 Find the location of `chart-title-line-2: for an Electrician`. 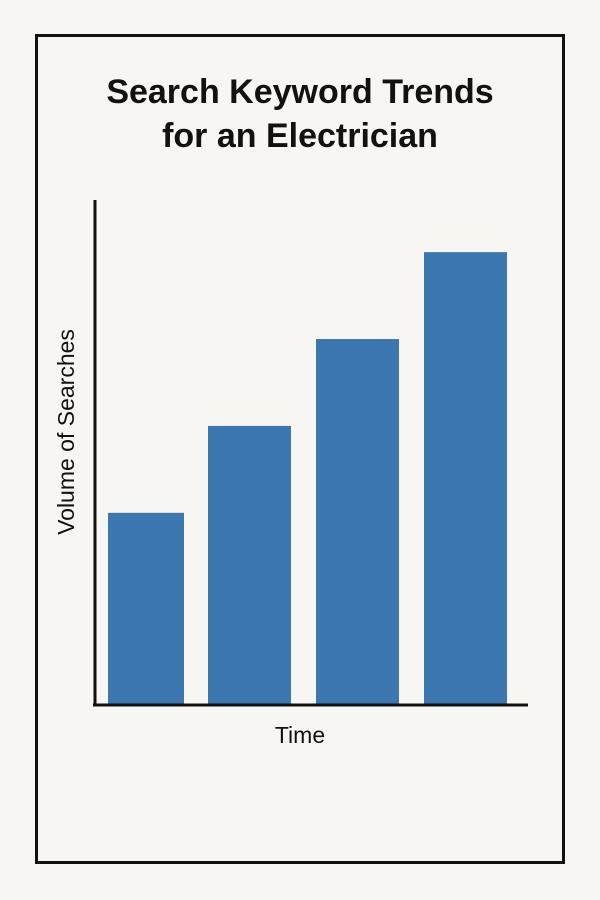

chart-title-line-2: for an Electrician is located at coordinates (300, 136).